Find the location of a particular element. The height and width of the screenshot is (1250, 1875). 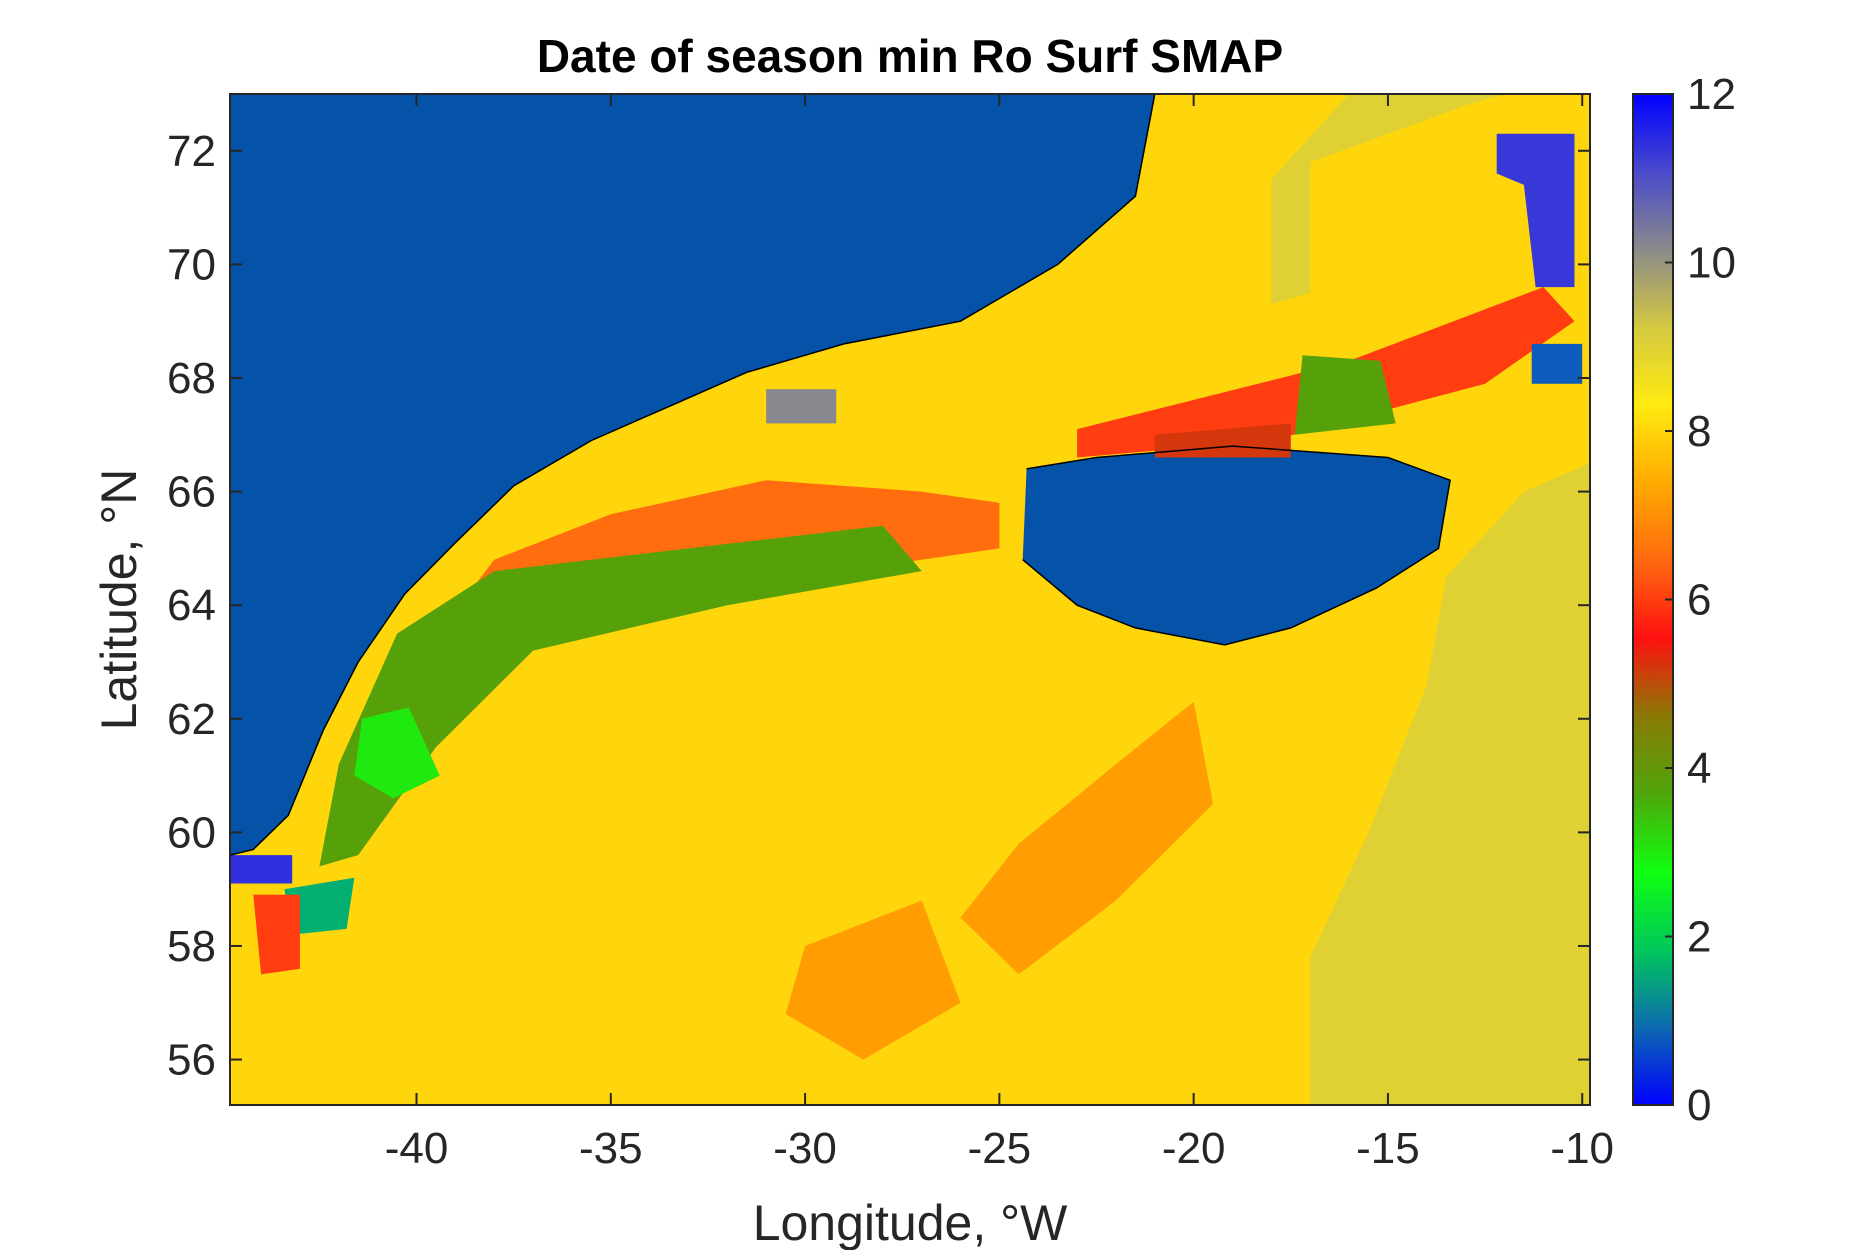

y-tick-label: 66 is located at coordinates (191, 492).